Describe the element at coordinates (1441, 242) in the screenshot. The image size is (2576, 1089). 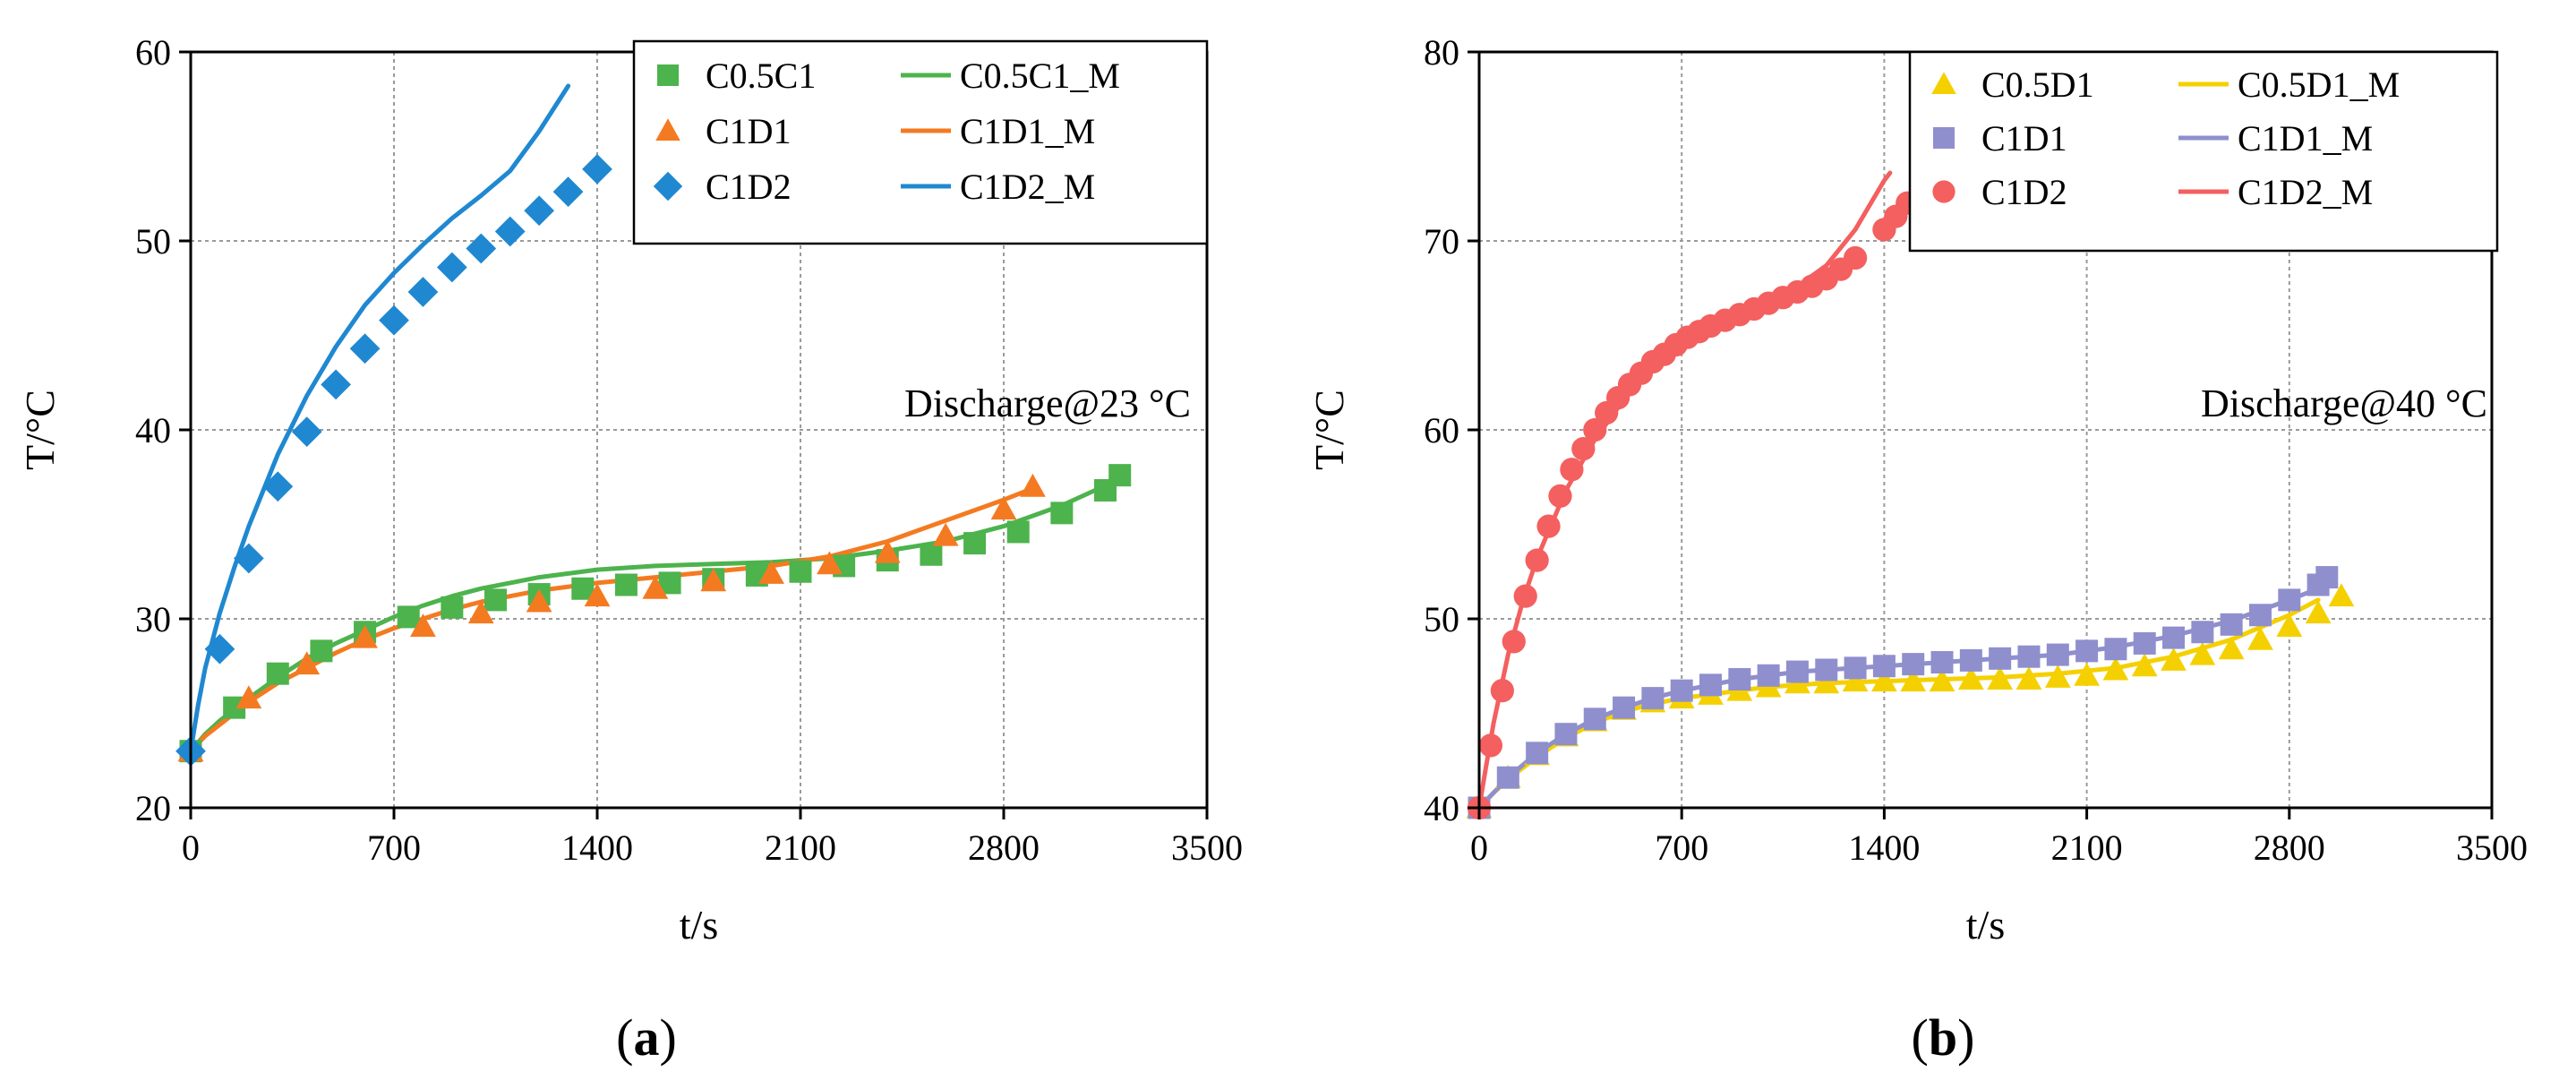
I see `panel-b-ytick-label: 70` at that location.